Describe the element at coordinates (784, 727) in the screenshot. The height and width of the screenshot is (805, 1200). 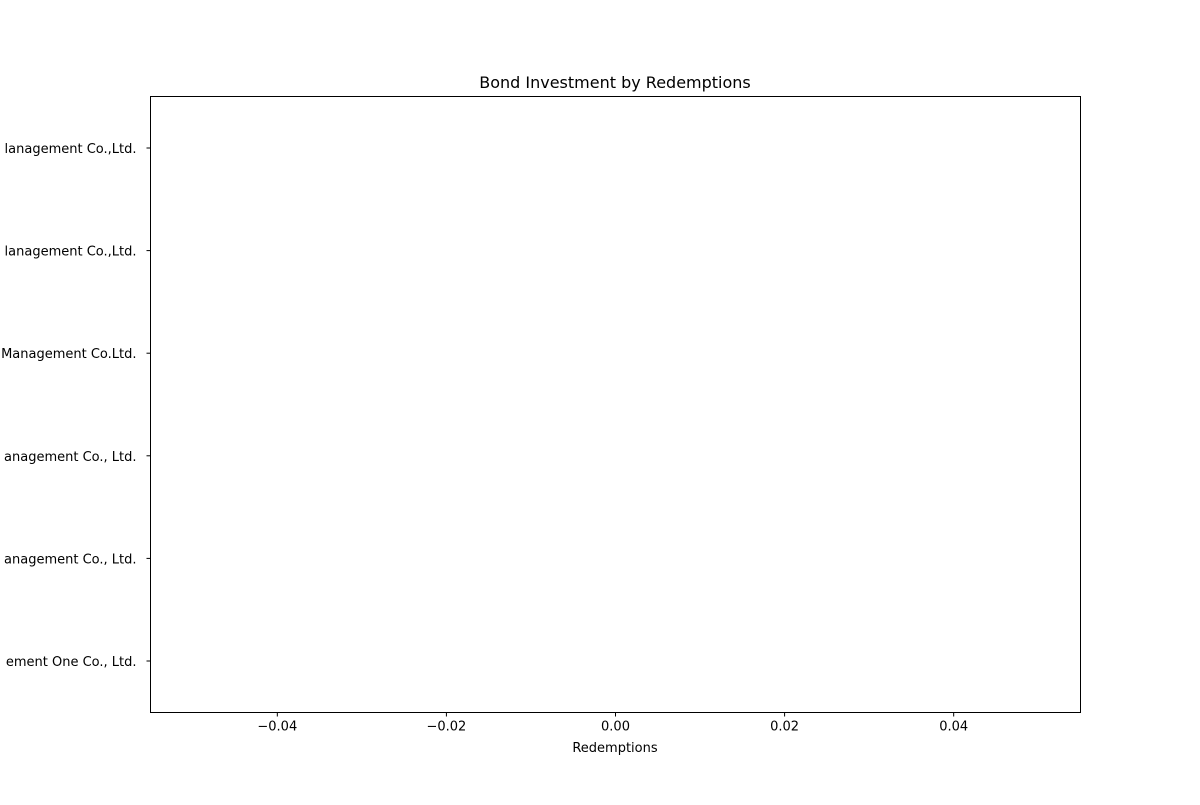
I see `x-tick-label: 0.02` at that location.